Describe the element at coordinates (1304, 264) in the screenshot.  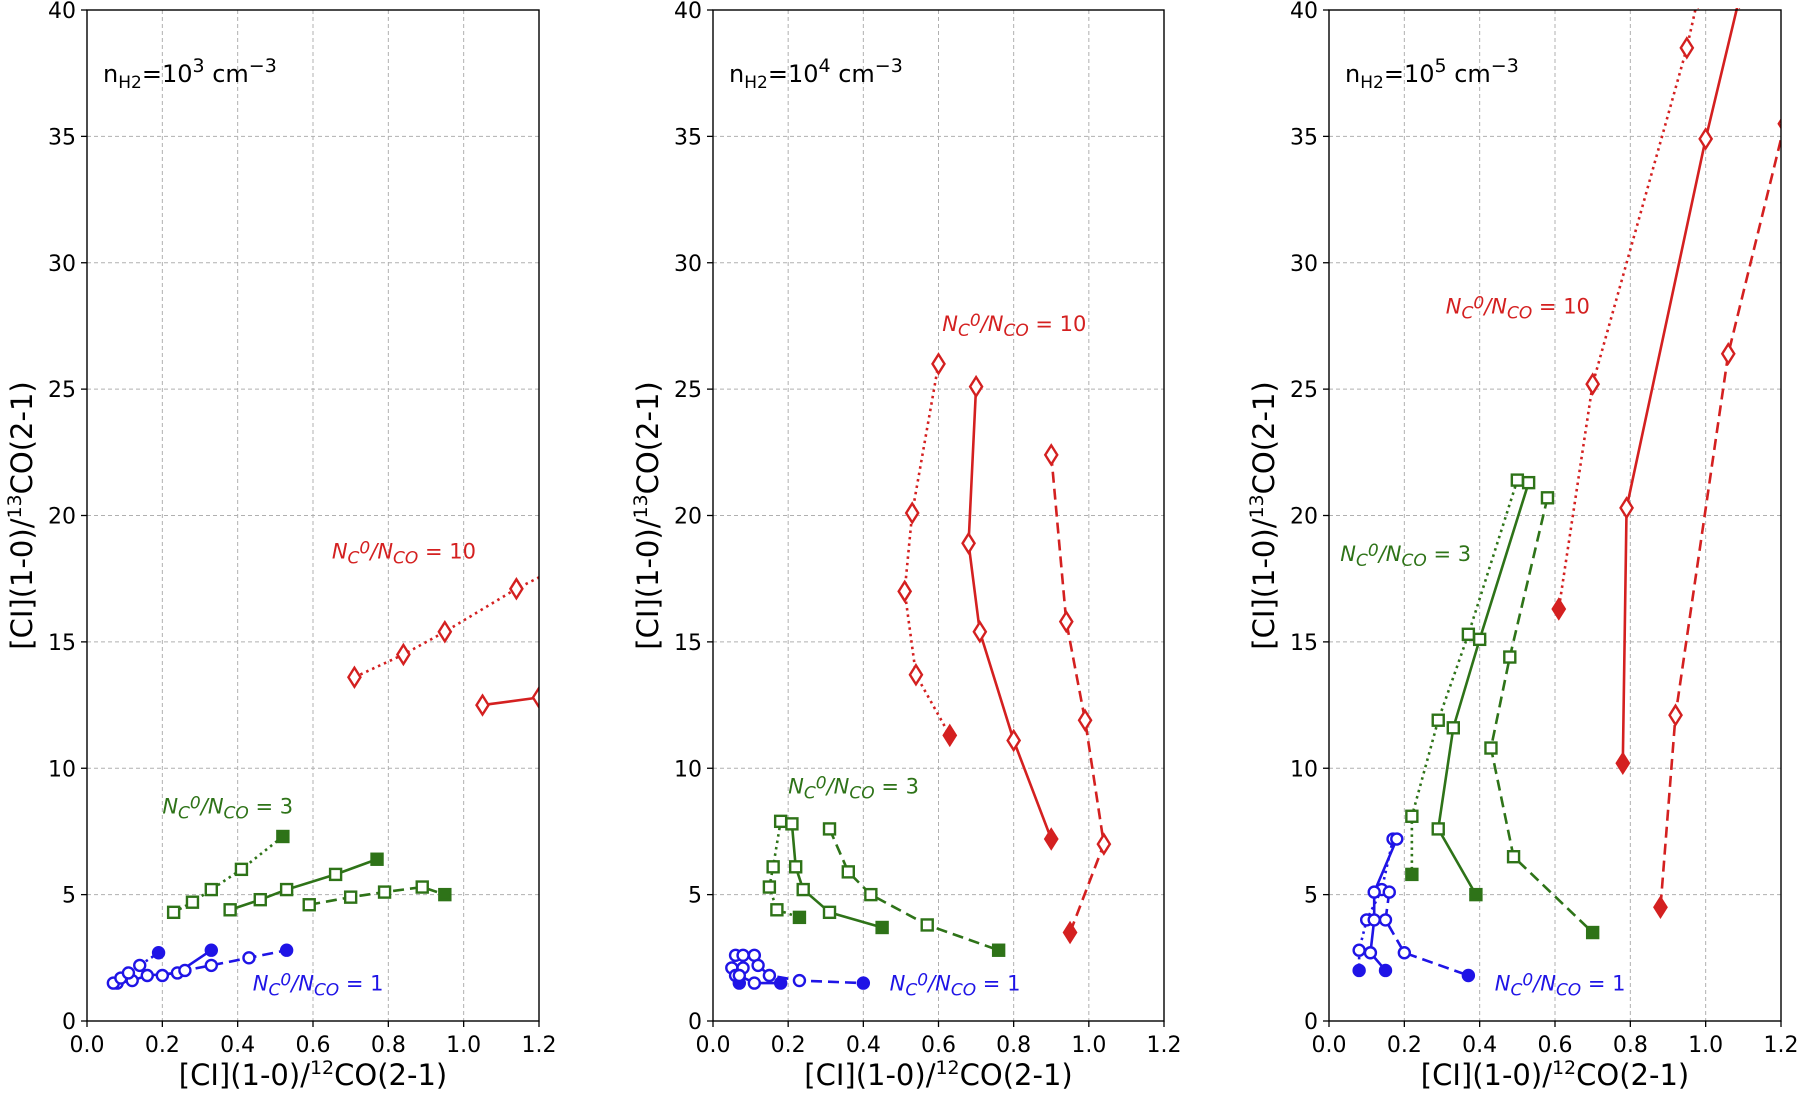
I see `y-tick-label: 30` at that location.